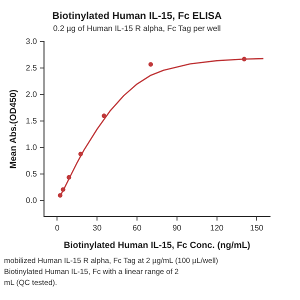 The height and width of the screenshot is (300, 300). Describe the element at coordinates (177, 228) in the screenshot. I see `x-tick-label: 90` at that location.